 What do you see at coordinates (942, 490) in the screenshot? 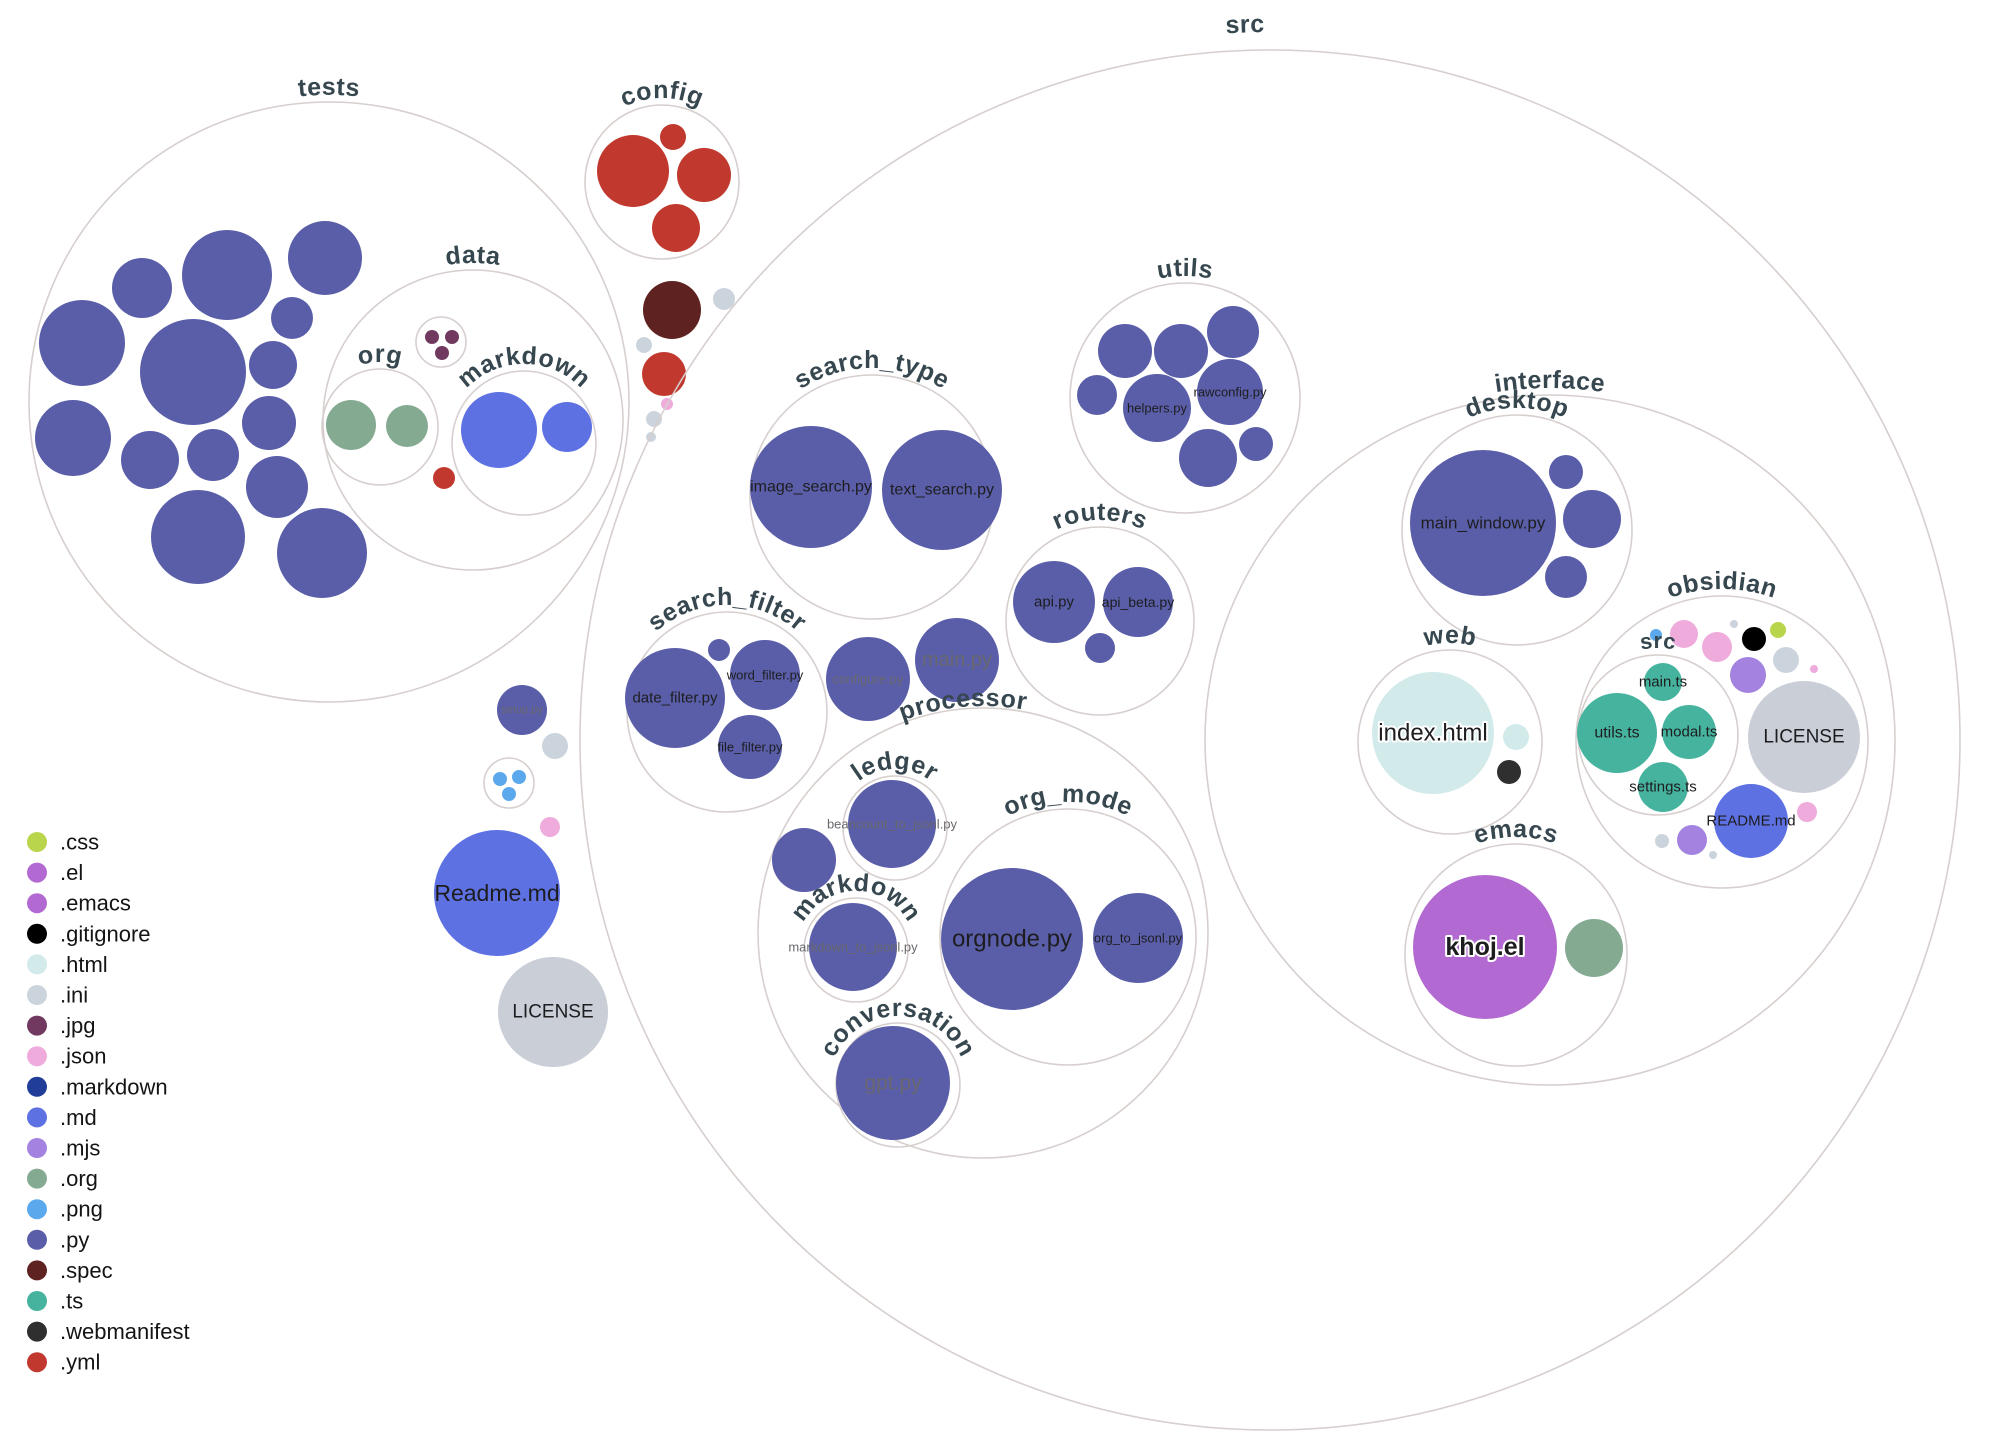
I see `file-circle-text_search.py` at bounding box center [942, 490].